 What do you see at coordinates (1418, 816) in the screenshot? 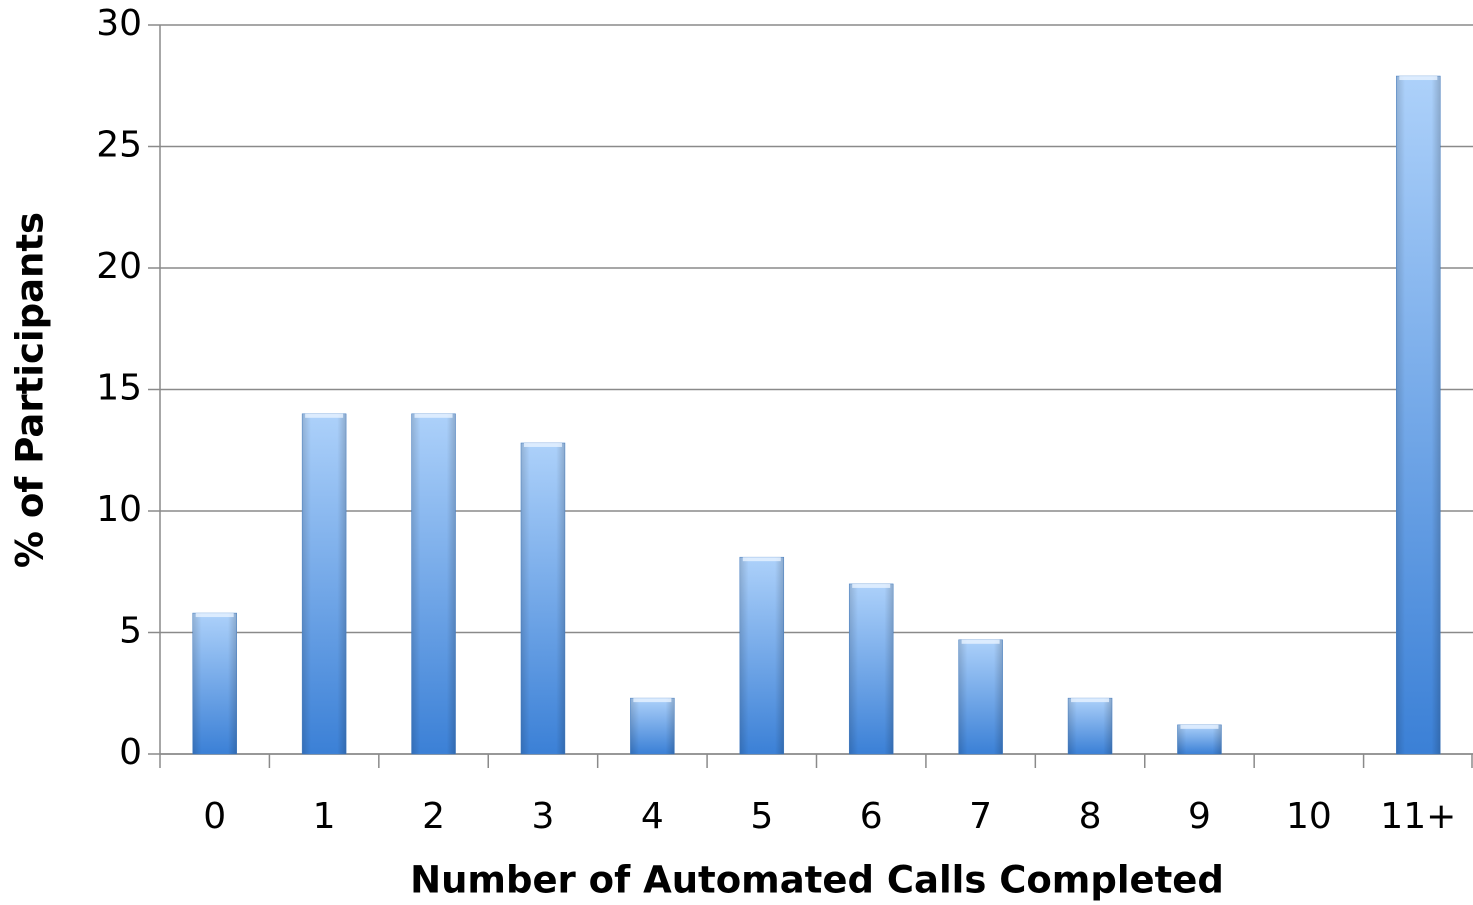
I see `x-tick-label: 11+` at bounding box center [1418, 816].